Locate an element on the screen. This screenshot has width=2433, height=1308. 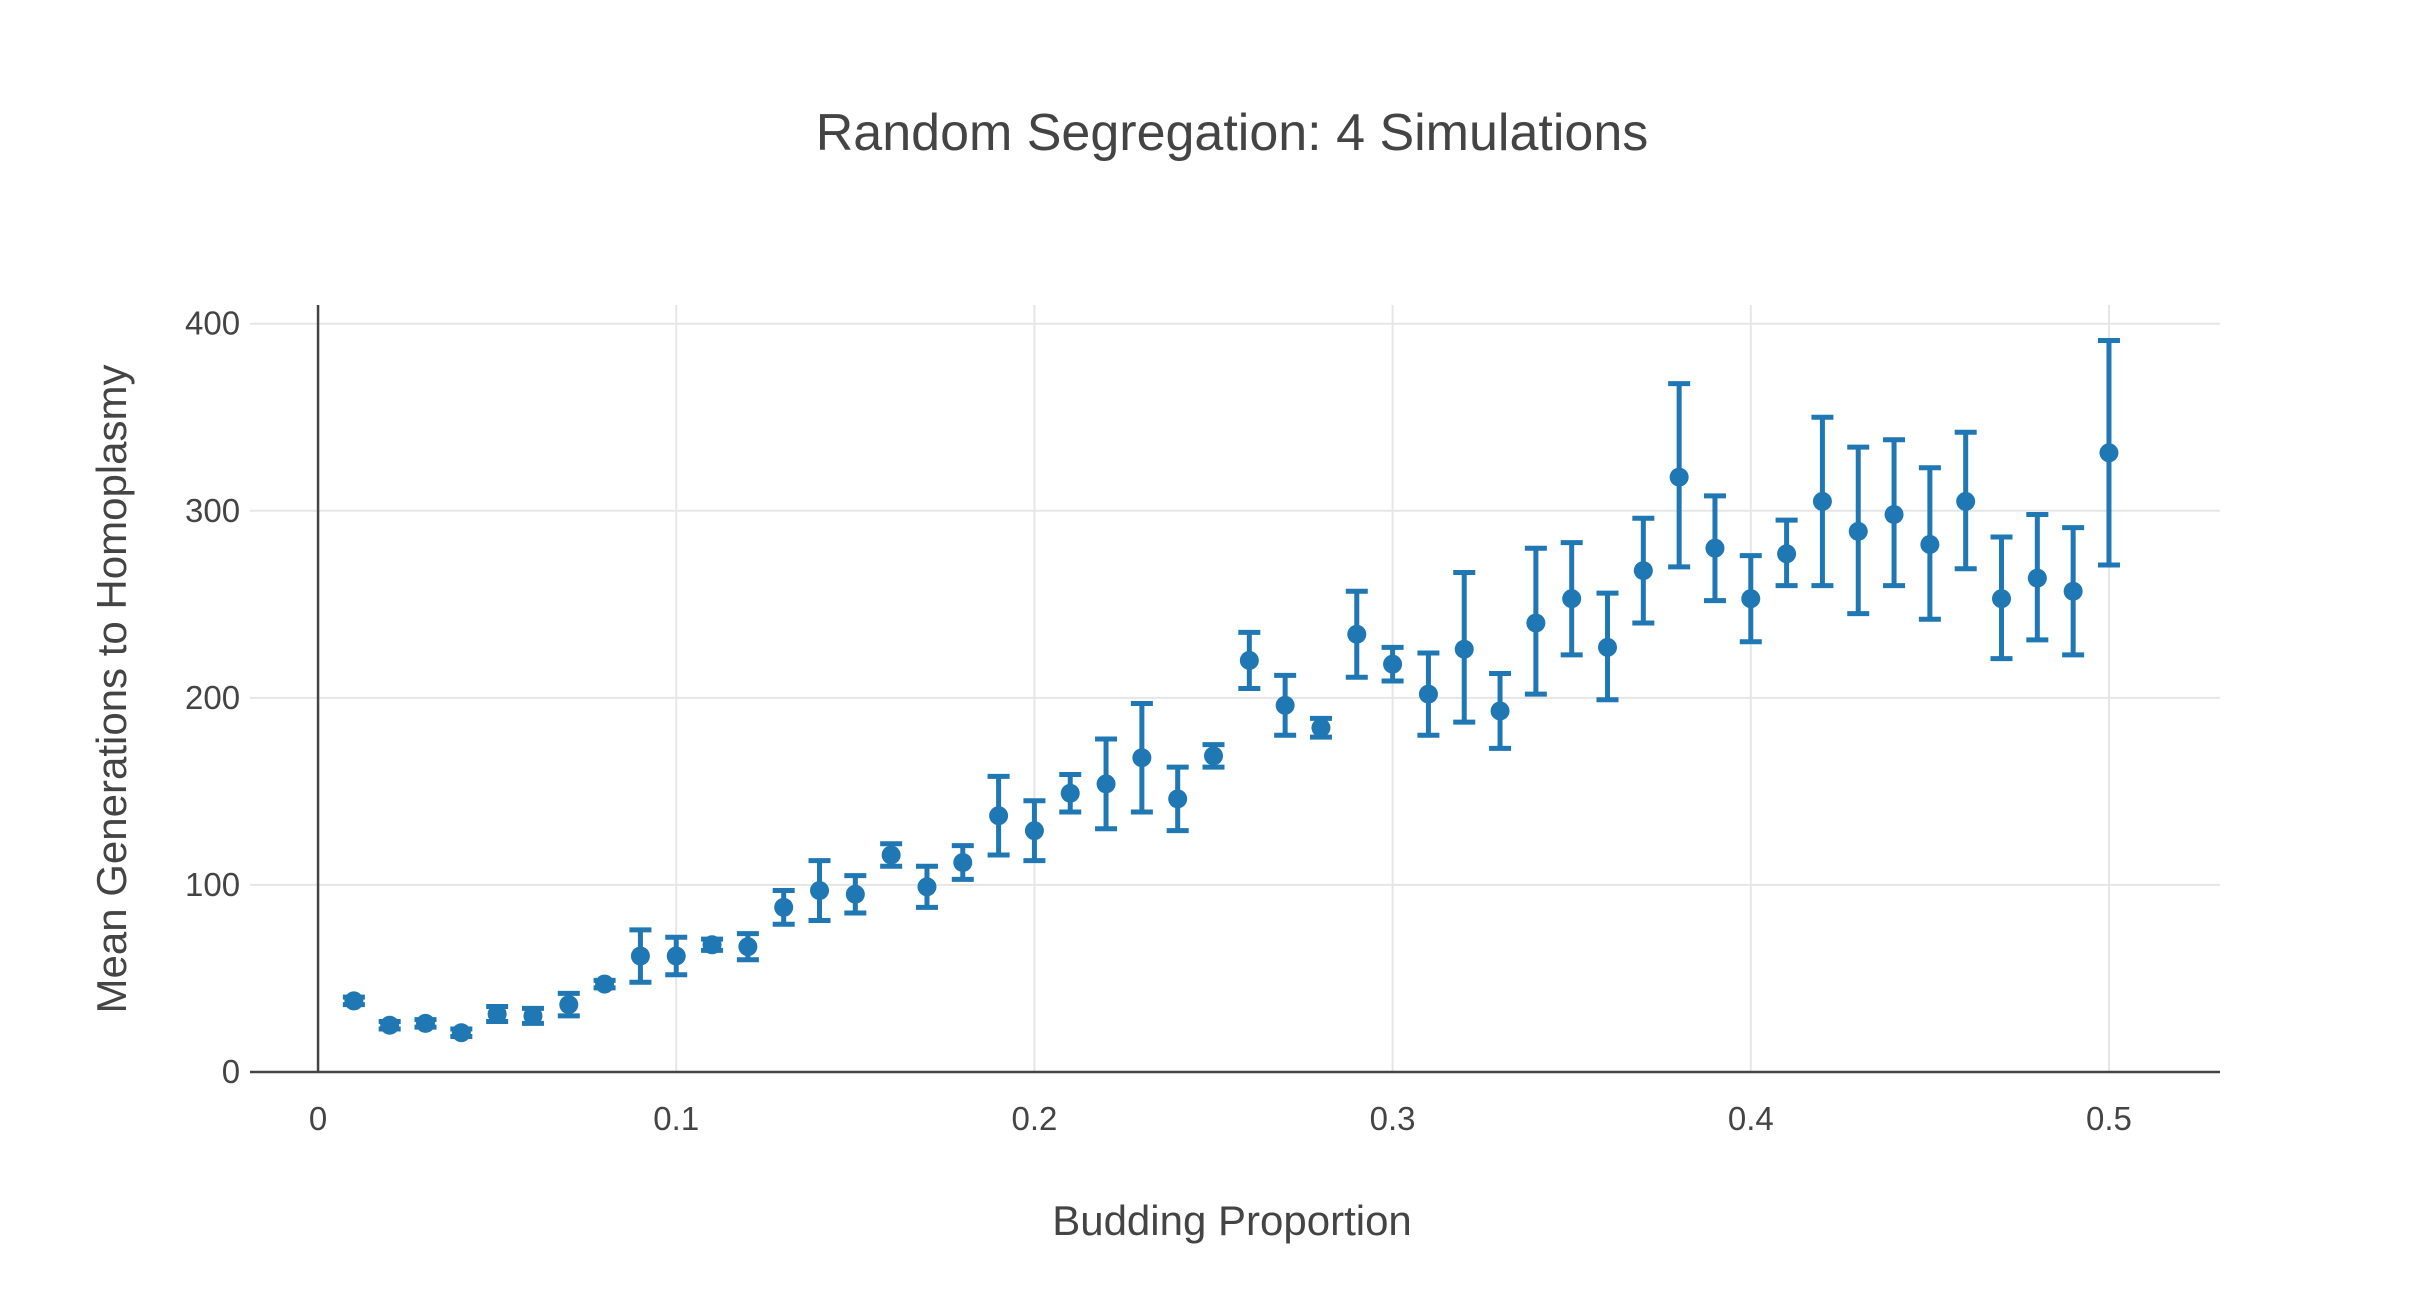
x-tick-label: 0.4 is located at coordinates (1751, 1118).